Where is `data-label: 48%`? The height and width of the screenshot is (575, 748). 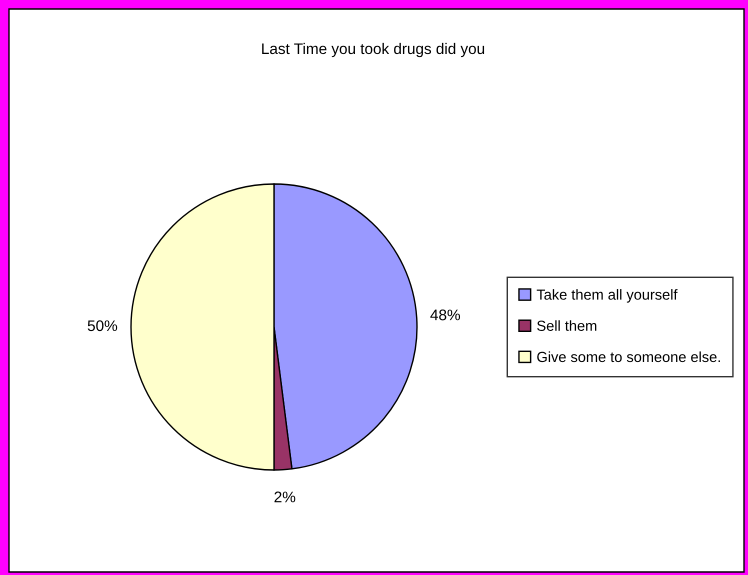 data-label: 48% is located at coordinates (445, 315).